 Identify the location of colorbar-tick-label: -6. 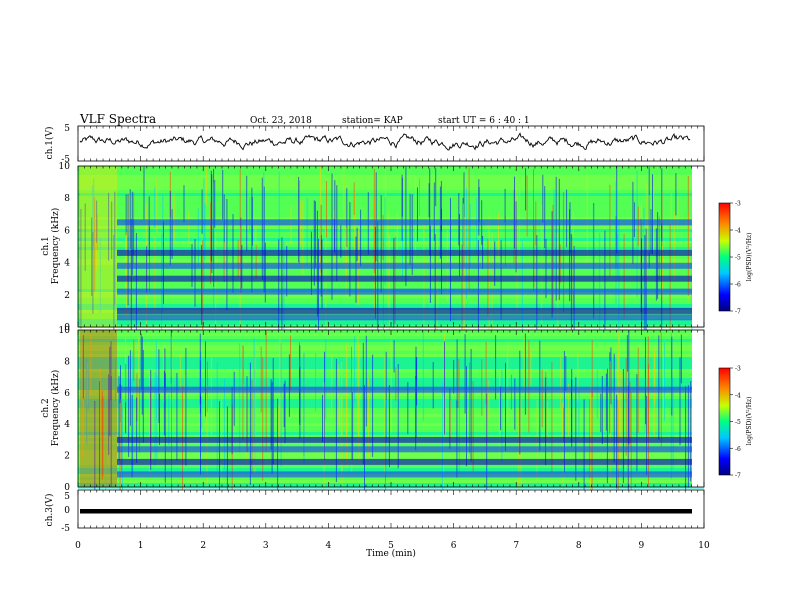
(738, 449).